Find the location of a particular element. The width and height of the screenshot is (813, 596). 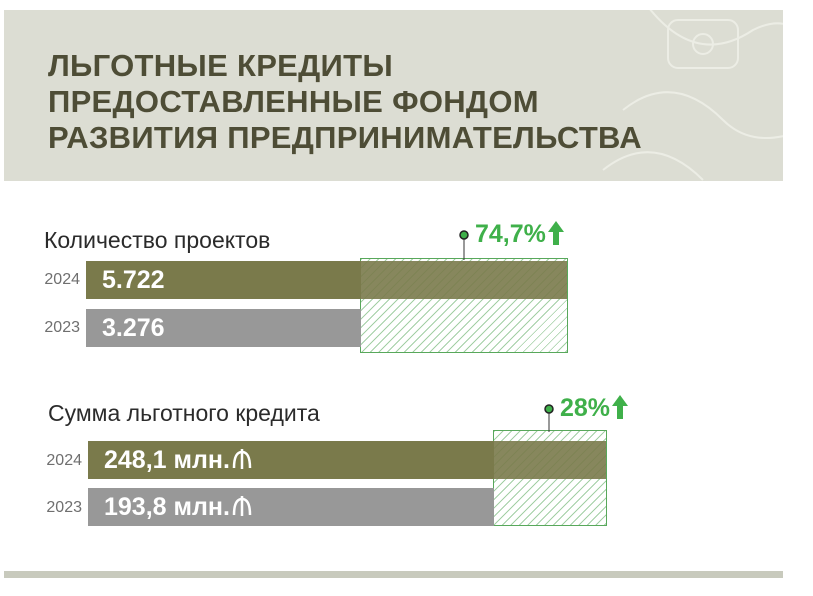

data-label: 3.276 is located at coordinates (133, 328).